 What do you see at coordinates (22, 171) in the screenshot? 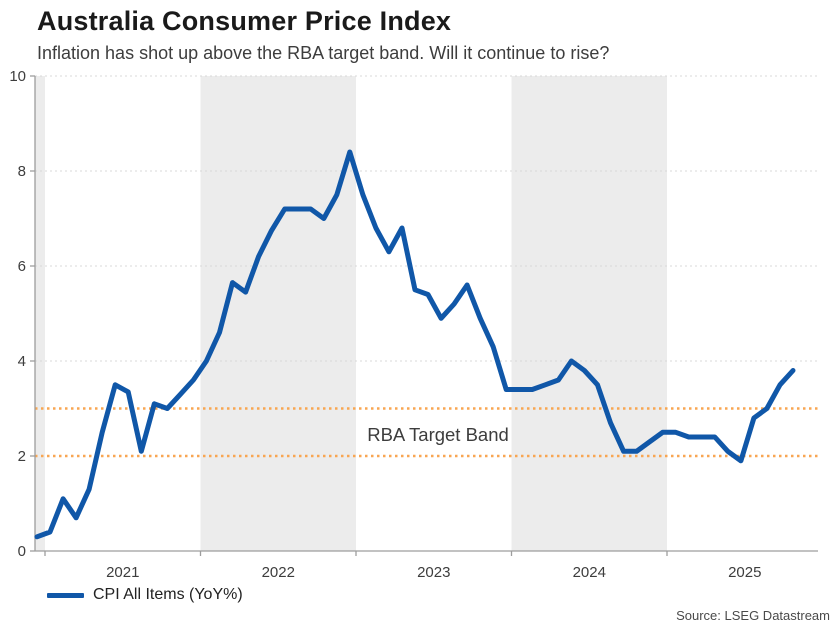
I see `y-tick-label: 8` at bounding box center [22, 171].